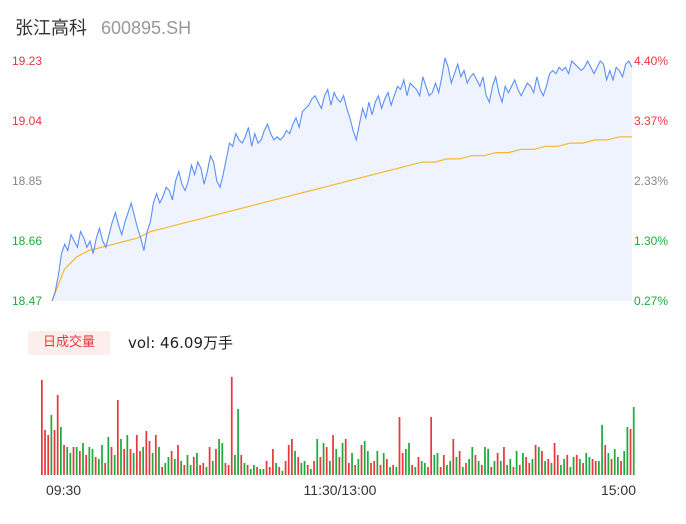 The image size is (686, 524). I want to click on volume-readout: vol: 46.09万手, so click(180, 343).